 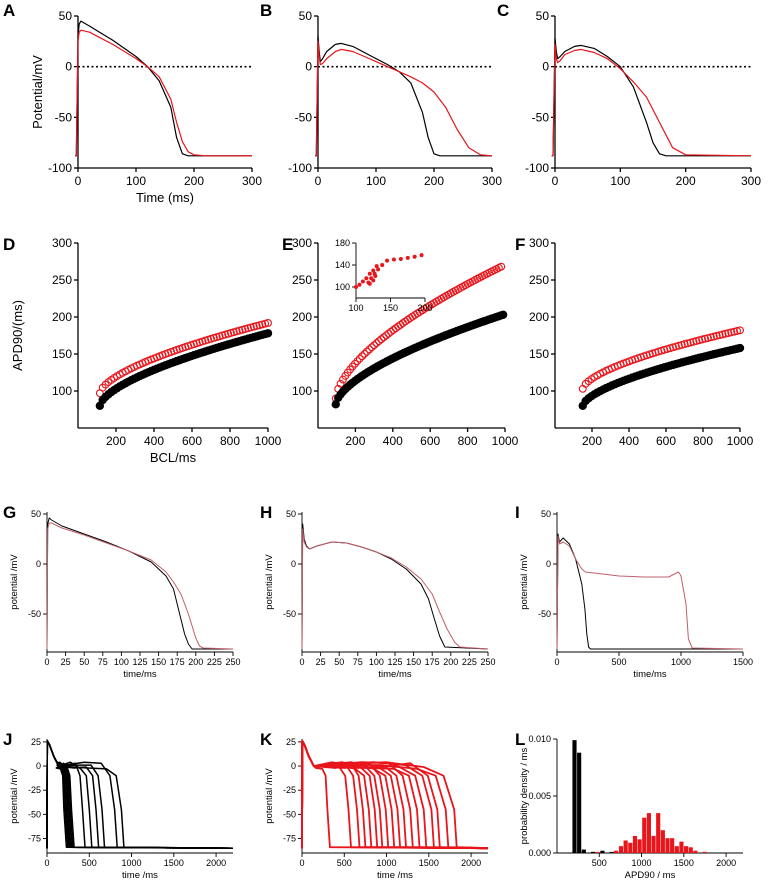 I want to click on x-axis-label: APD90 / ms, so click(x=650, y=875).